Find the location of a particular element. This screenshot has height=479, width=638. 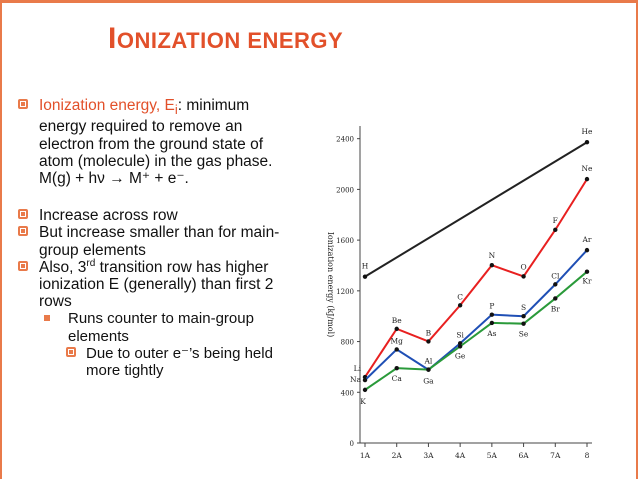

sub-bullet-counter: Runs counter to main-group elements is located at coordinates (165, 327).